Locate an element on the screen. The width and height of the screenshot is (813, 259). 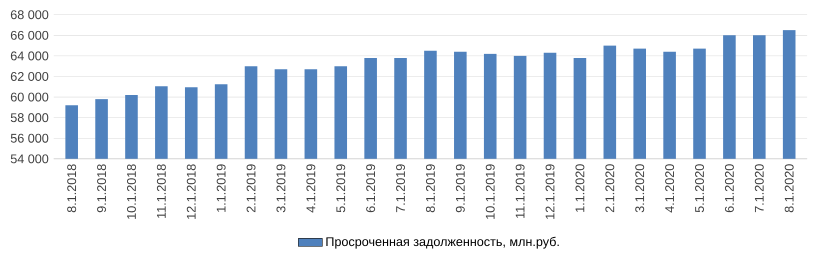
x-tick-label: 5.1.2020 is located at coordinates (699, 188).